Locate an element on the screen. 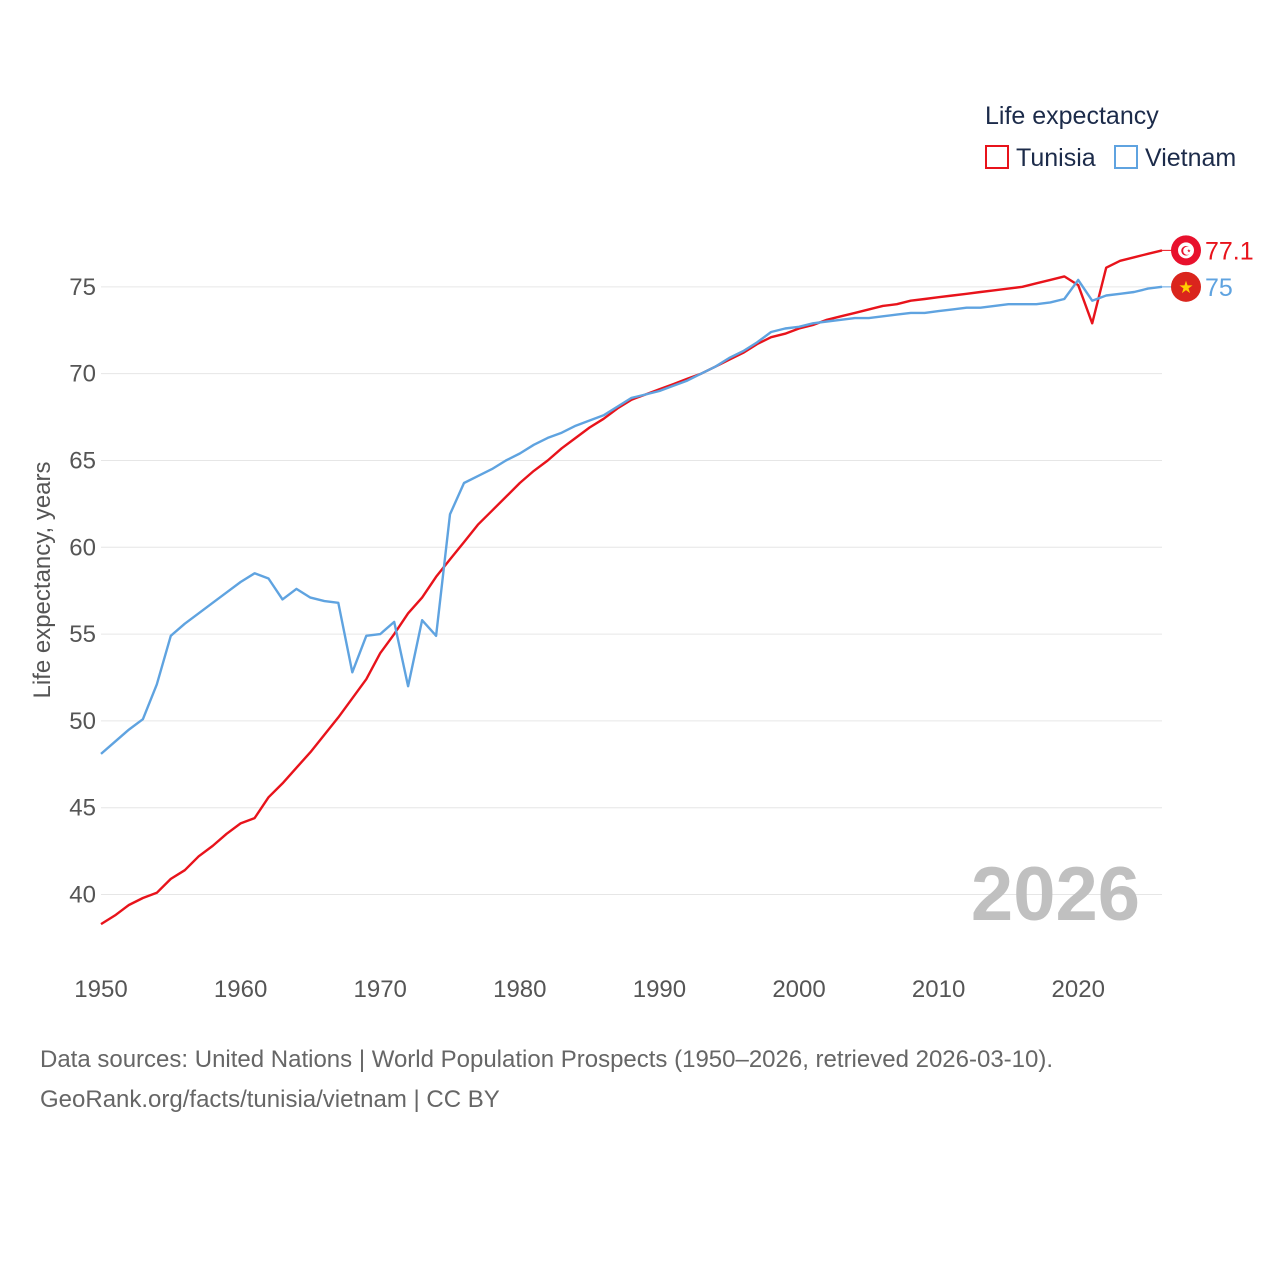 The height and width of the screenshot is (1280, 1280). legend-title: Life expectancy is located at coordinates (1072, 116).